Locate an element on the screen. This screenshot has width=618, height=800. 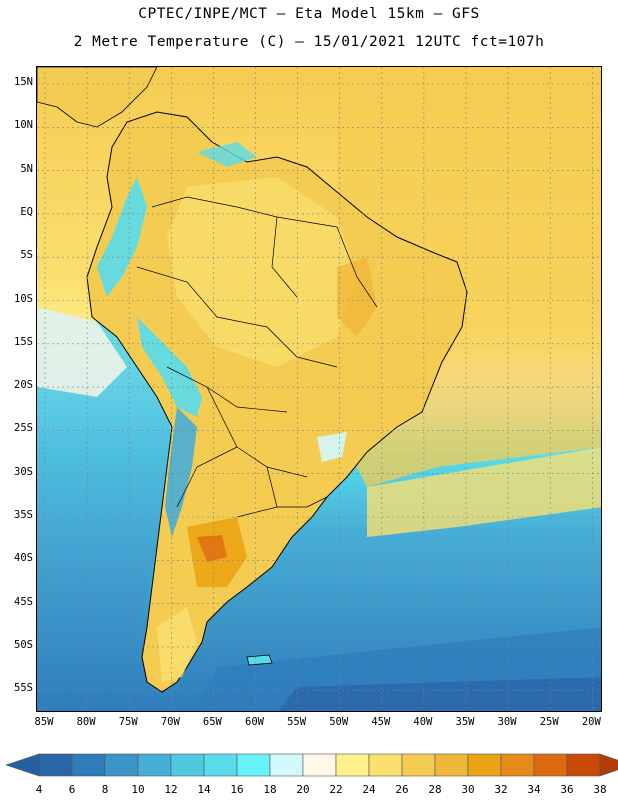
colorbar-tick-label: 38 is located at coordinates (600, 789).